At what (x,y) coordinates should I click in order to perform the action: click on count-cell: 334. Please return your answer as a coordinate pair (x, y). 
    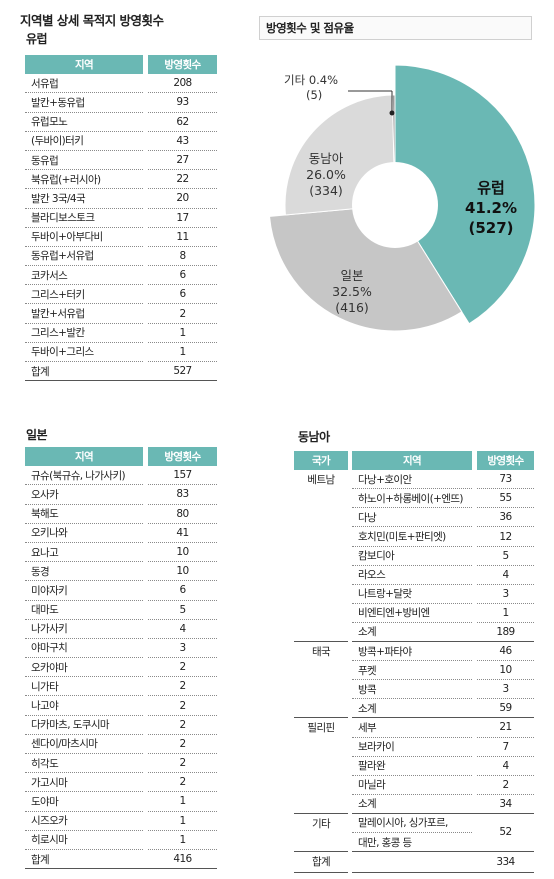
    Looking at the image, I should click on (505, 862).